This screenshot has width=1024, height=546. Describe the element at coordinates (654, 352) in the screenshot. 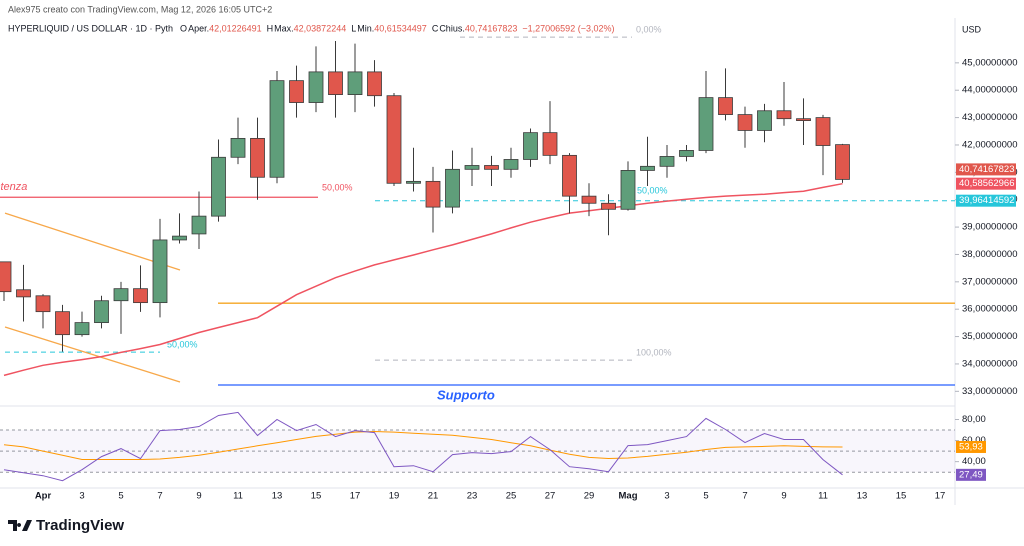

I see `annotation: 100,00%` at that location.